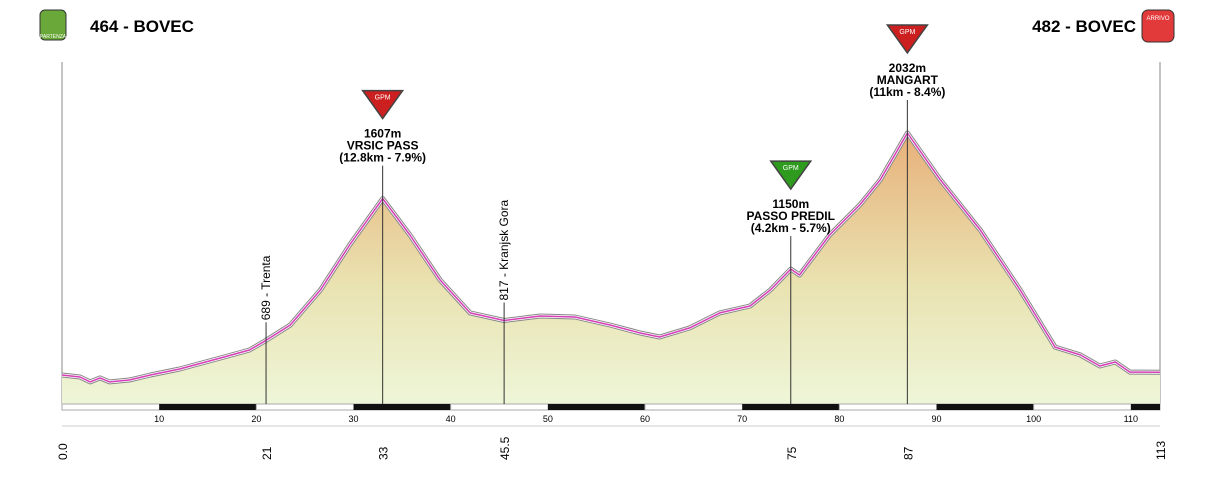 This screenshot has width=1208, height=477. I want to click on x-tick-label: 60, so click(645, 419).